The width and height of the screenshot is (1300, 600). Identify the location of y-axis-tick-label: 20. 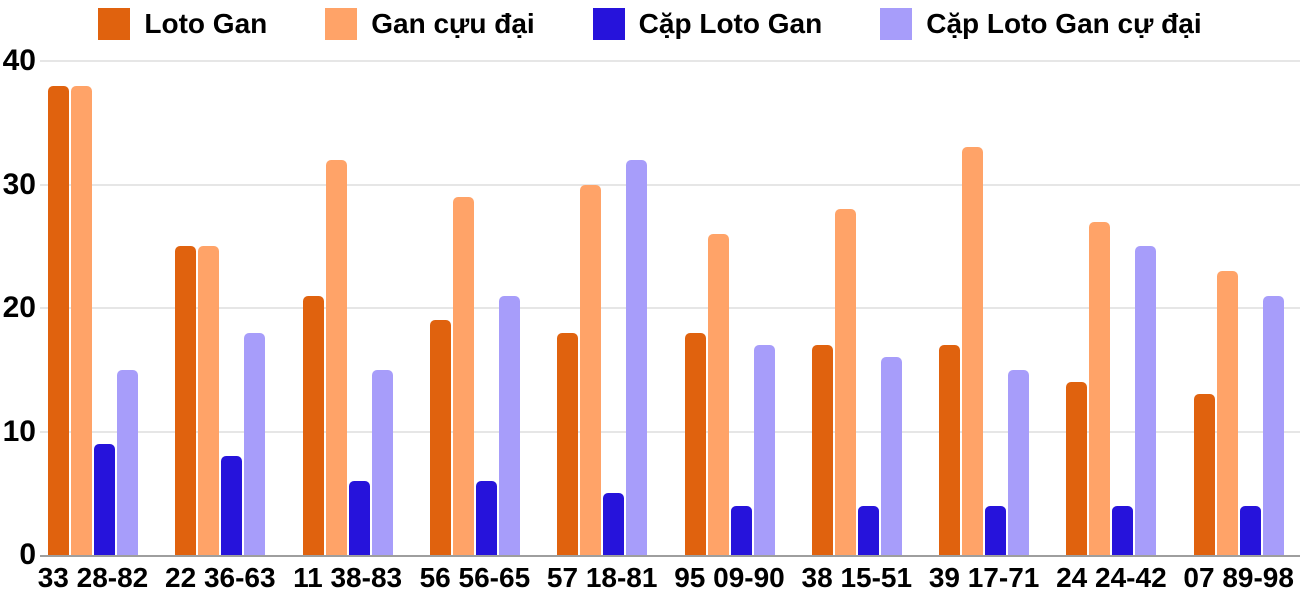
(19, 307).